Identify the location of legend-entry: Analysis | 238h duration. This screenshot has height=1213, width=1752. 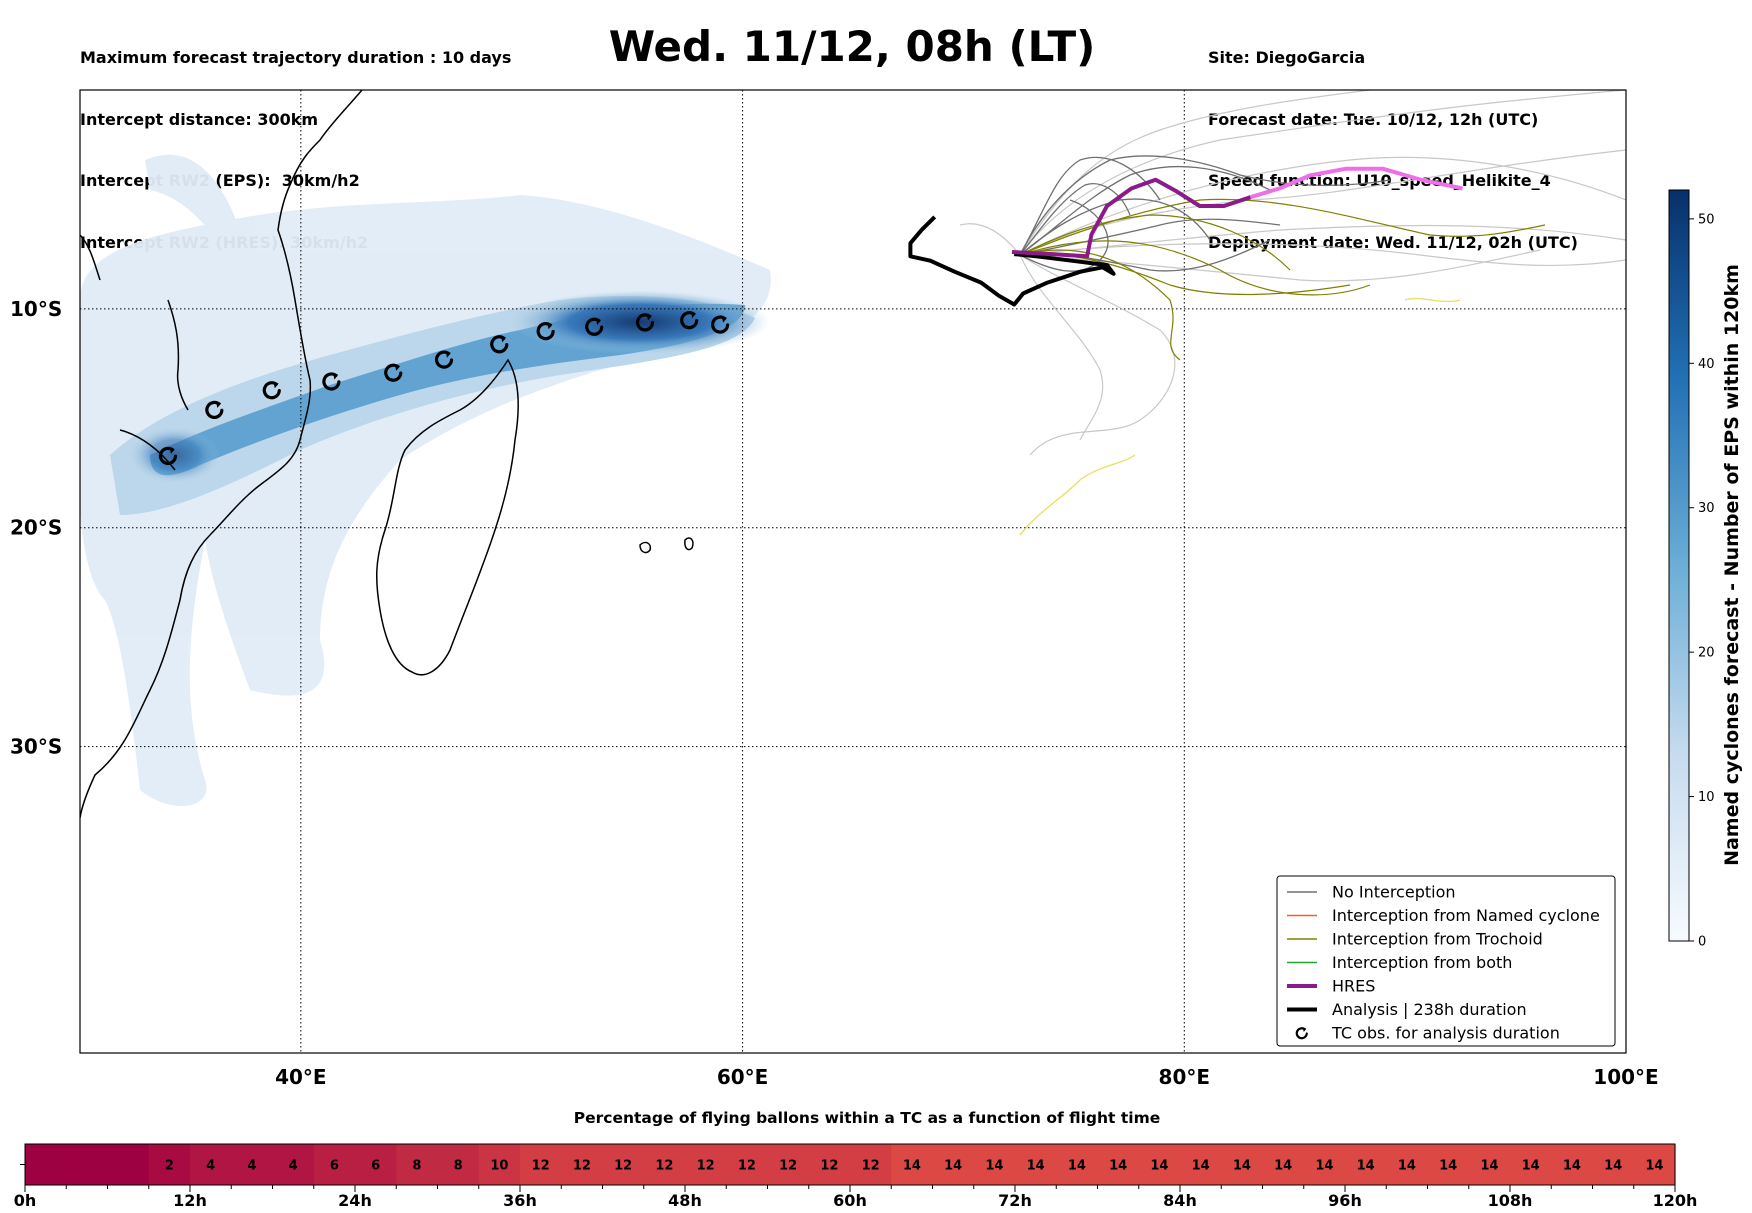
(1429, 1009).